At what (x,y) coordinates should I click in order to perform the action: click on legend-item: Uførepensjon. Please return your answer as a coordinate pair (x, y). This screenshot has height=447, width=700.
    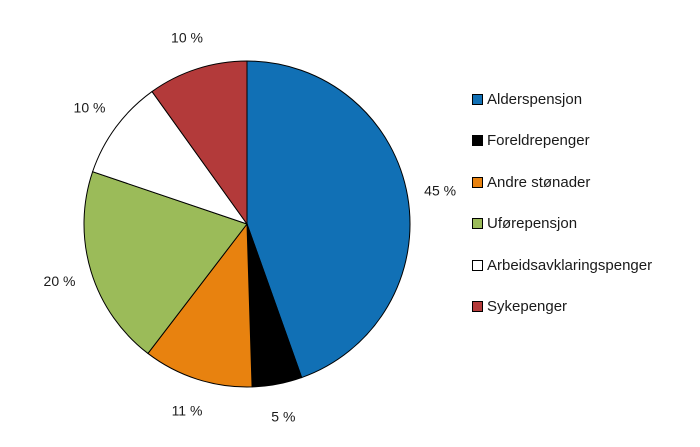
    Looking at the image, I should click on (562, 224).